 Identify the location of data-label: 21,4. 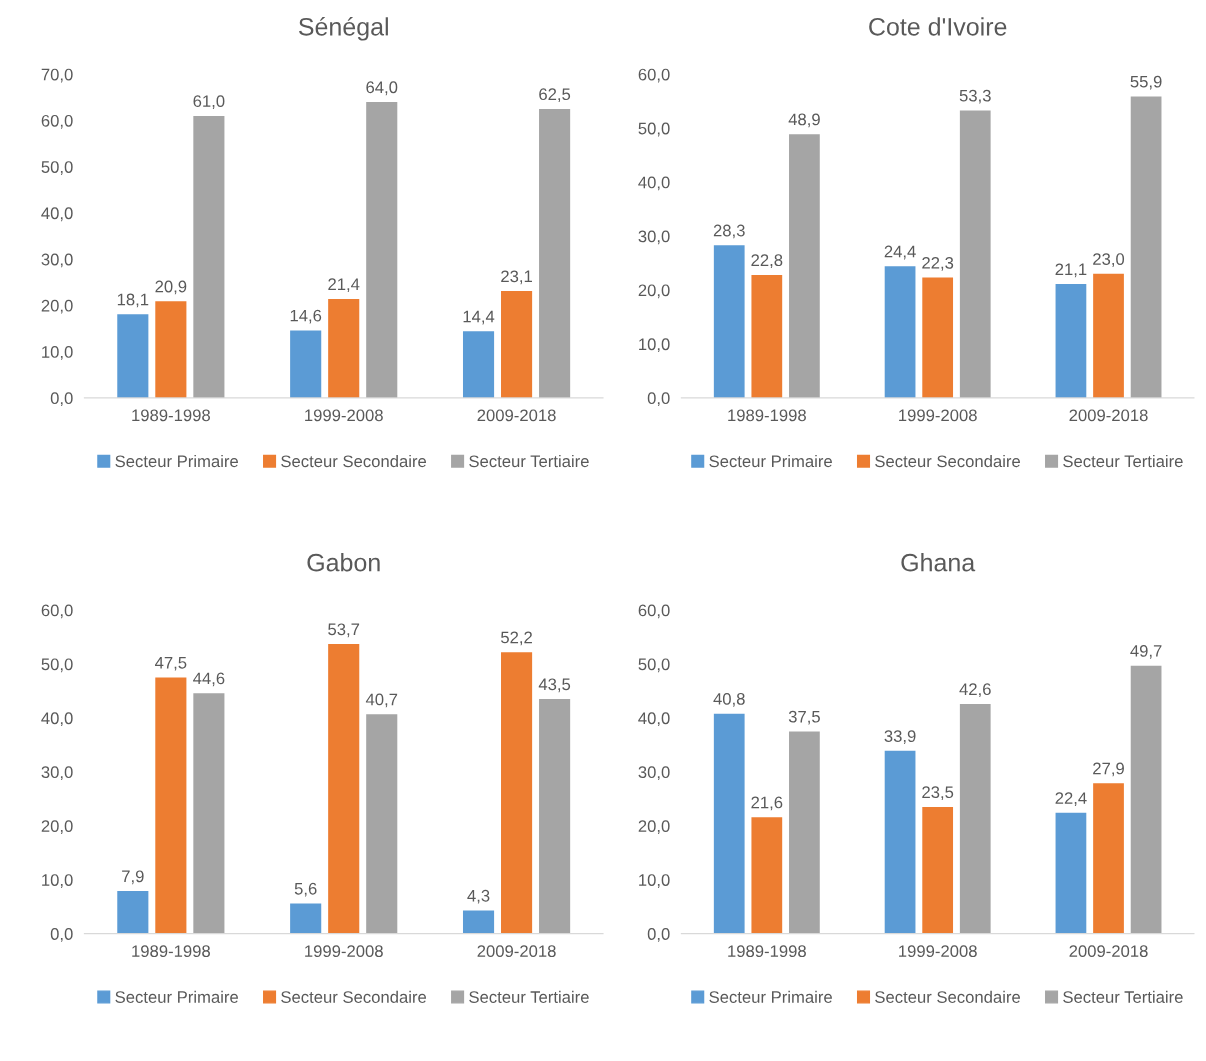
(344, 285).